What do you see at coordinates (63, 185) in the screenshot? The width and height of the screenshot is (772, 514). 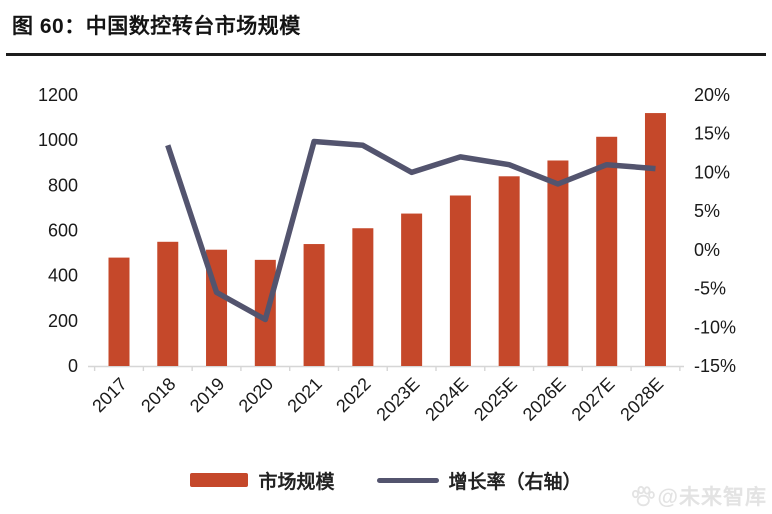 I see `y-axis-label: 800` at bounding box center [63, 185].